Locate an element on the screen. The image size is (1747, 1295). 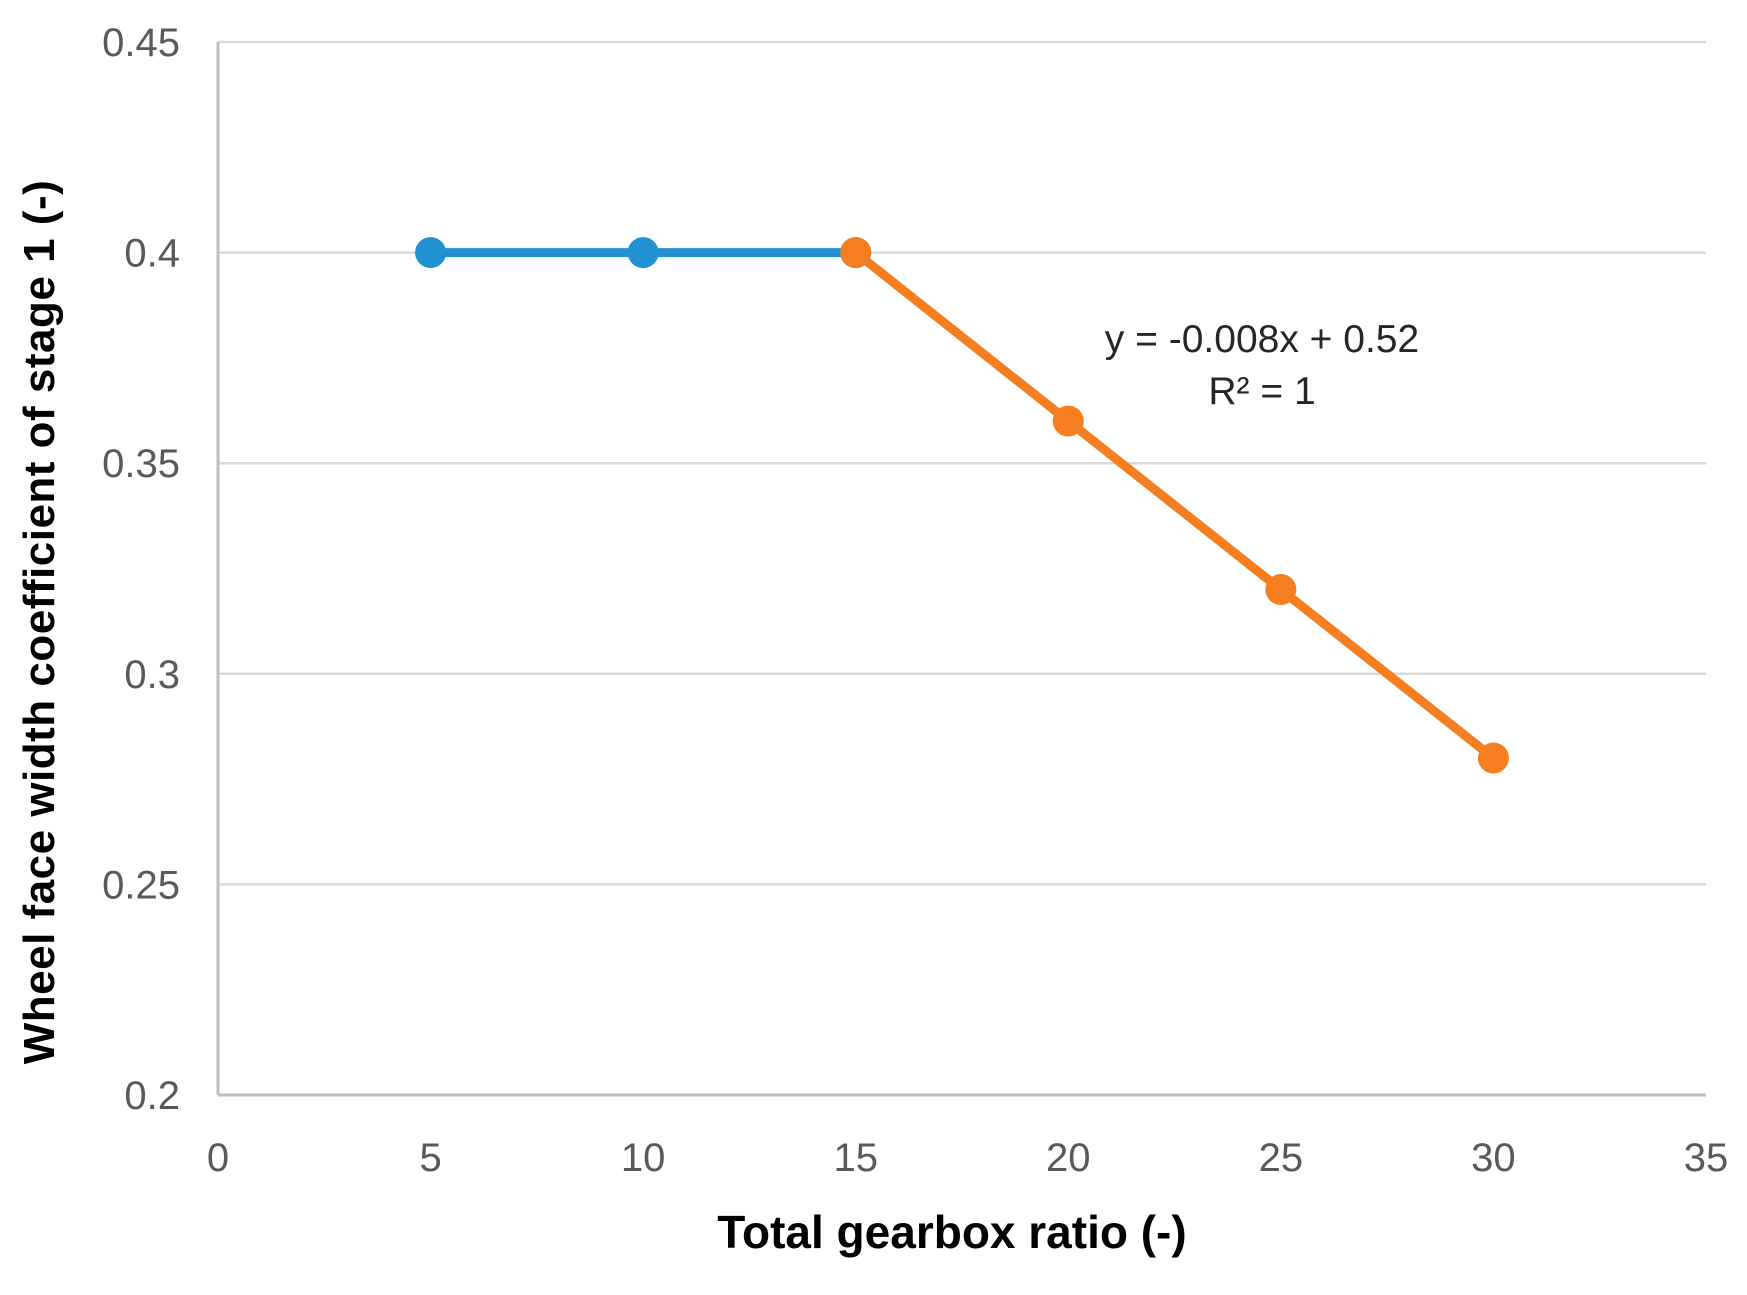
y-tick-label: 0.35 is located at coordinates (141, 464).